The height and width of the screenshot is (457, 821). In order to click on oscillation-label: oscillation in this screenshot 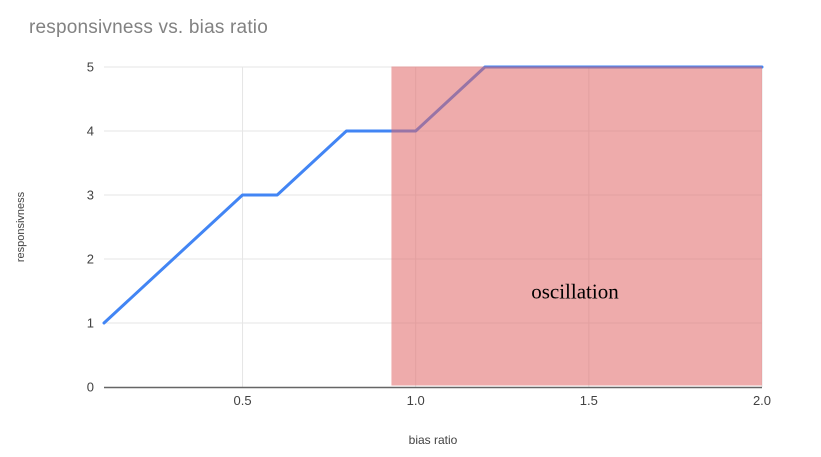, I will do `click(575, 291)`.